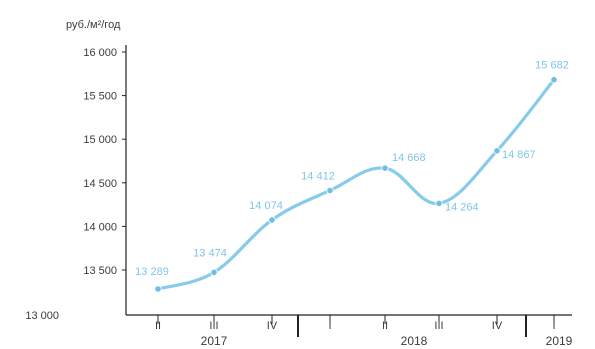  What do you see at coordinates (152, 272) in the screenshot?
I see `data-label: 13 289` at bounding box center [152, 272].